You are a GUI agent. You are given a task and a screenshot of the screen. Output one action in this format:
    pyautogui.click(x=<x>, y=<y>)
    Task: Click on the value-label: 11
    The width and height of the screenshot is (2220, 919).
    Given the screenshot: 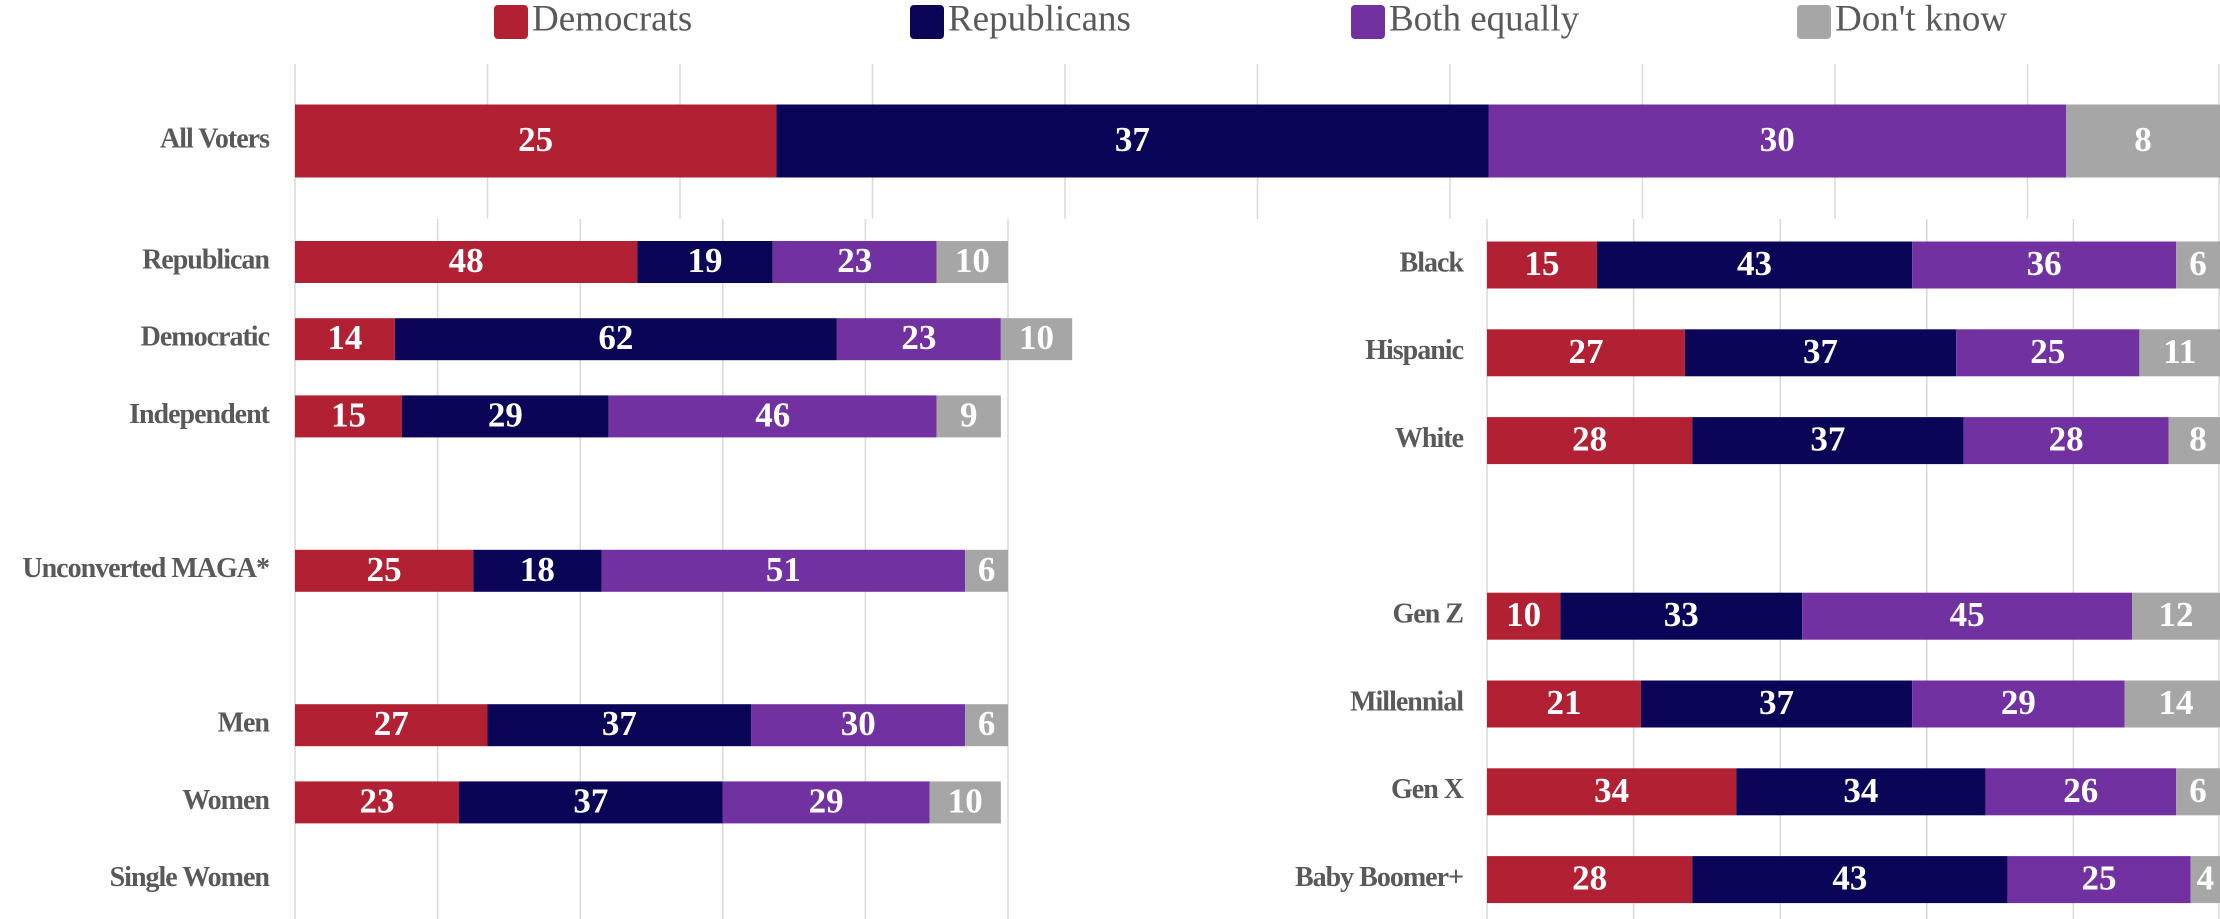 What is the action you would take?
    pyautogui.click(x=2179, y=351)
    